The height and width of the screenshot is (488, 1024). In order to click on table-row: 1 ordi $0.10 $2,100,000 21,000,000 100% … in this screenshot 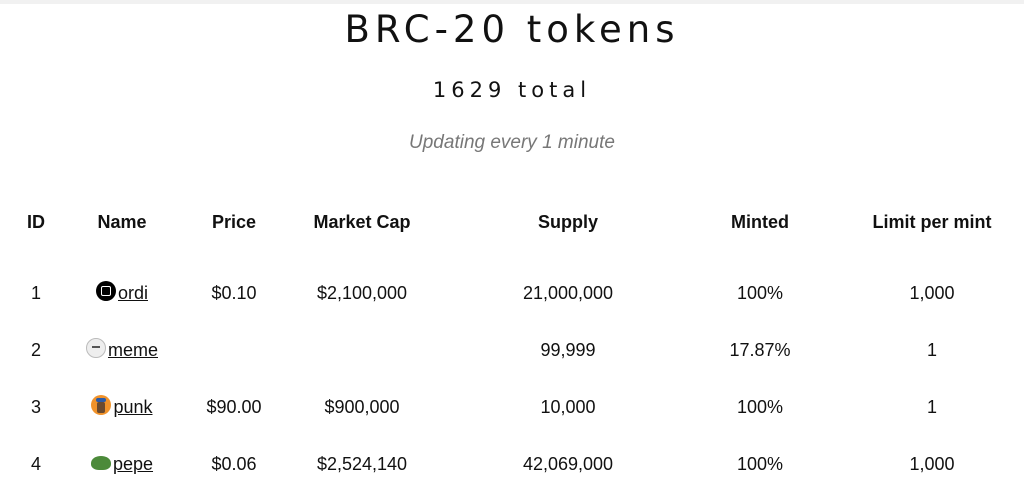, I will do `click(512, 293)`.